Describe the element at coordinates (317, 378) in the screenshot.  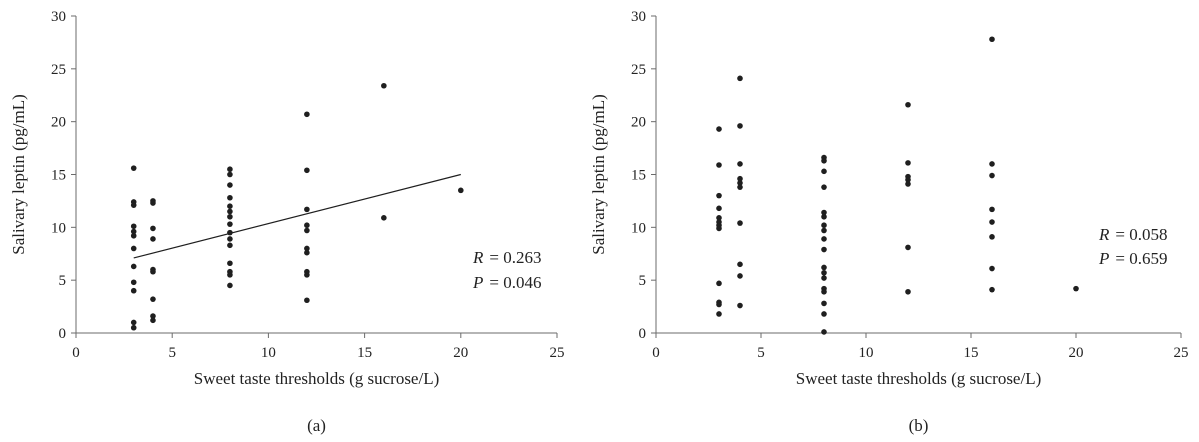
I see `x-axis-title: Sweet taste thresholds (g sucrose/L)` at that location.